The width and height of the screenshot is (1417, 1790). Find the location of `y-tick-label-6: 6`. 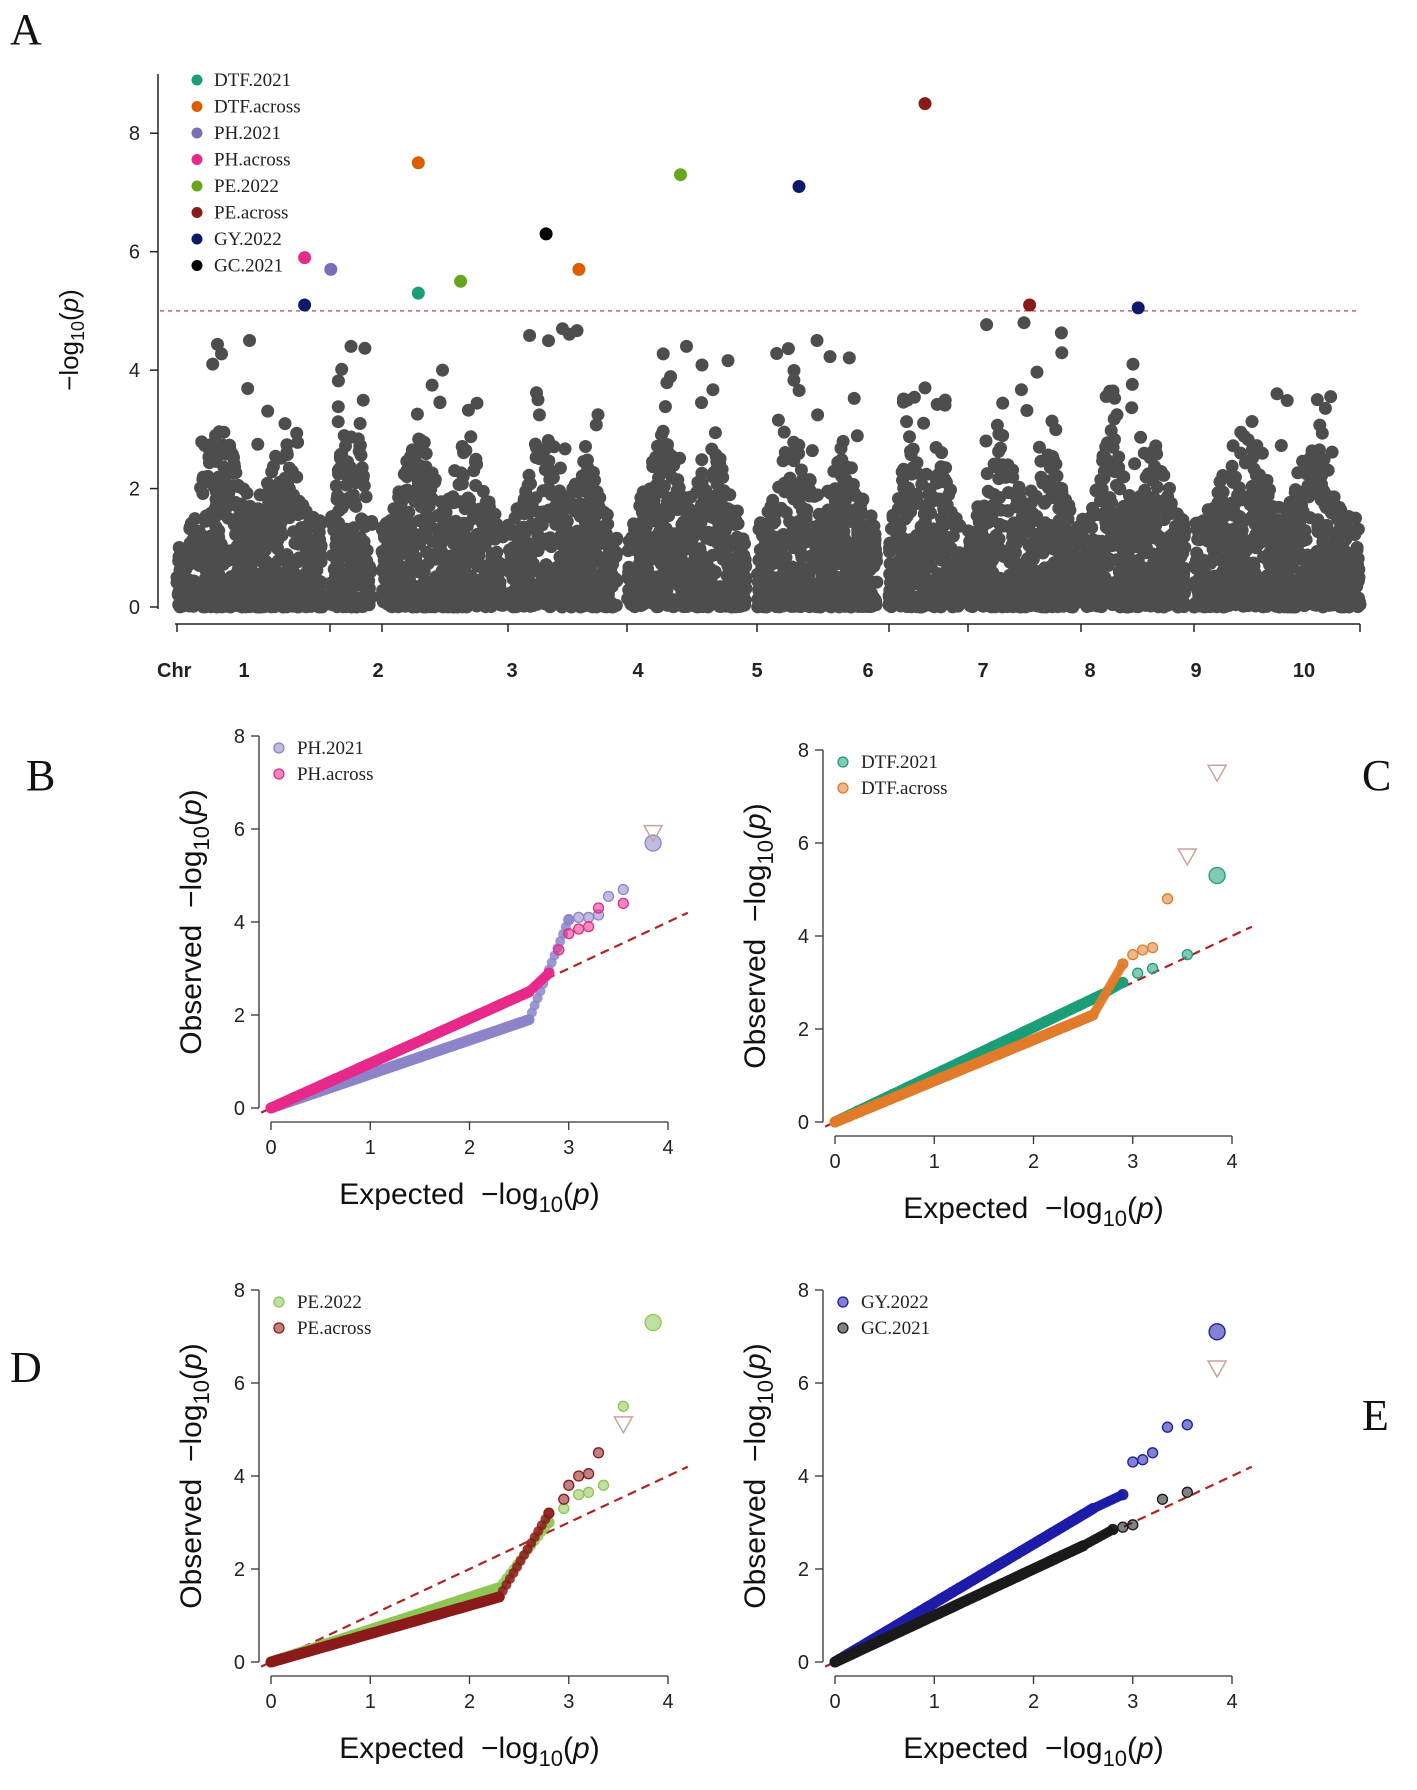

y-tick-label-6: 6 is located at coordinates (134, 253).